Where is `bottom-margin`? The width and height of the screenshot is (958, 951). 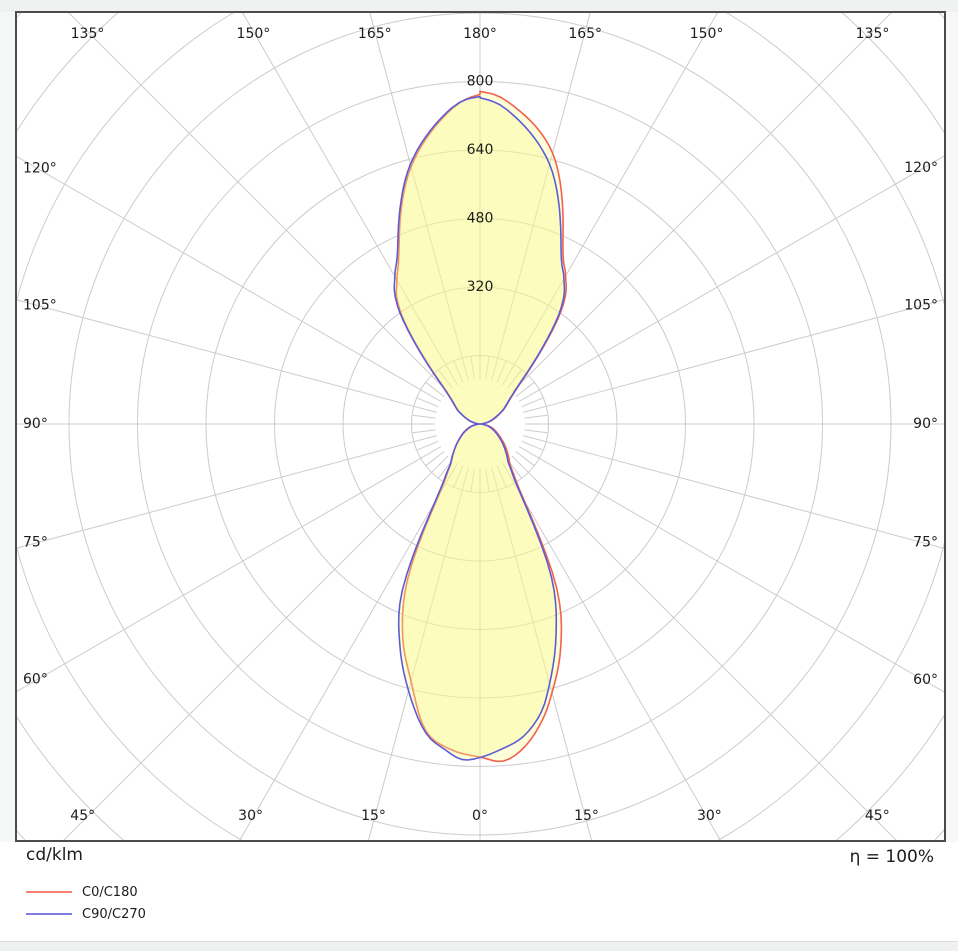
bottom-margin is located at coordinates (479, 946).